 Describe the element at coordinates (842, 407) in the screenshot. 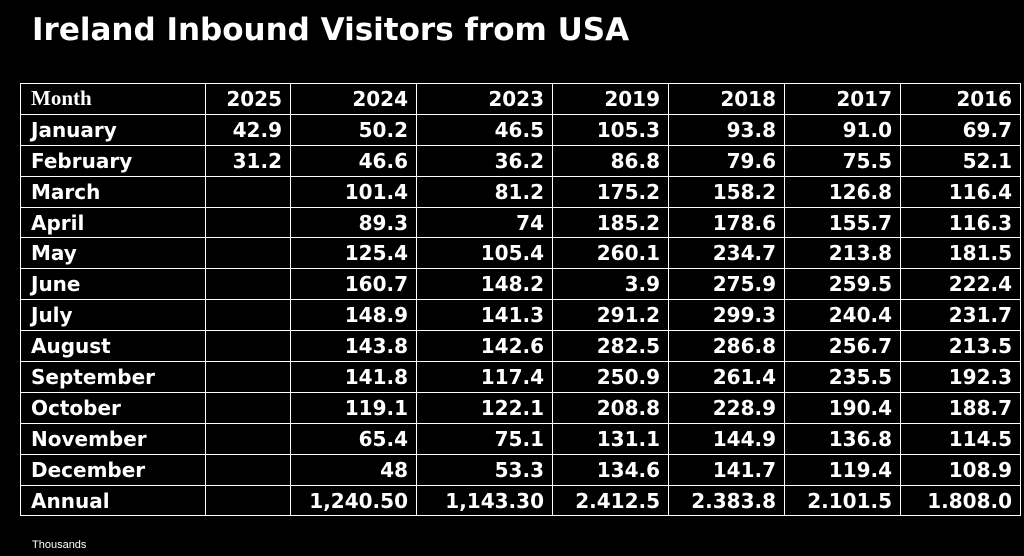

I see `cell: 190.4` at that location.